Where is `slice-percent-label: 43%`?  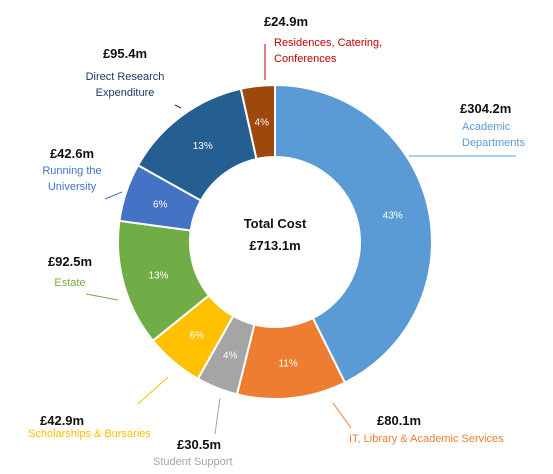 slice-percent-label: 43% is located at coordinates (393, 215).